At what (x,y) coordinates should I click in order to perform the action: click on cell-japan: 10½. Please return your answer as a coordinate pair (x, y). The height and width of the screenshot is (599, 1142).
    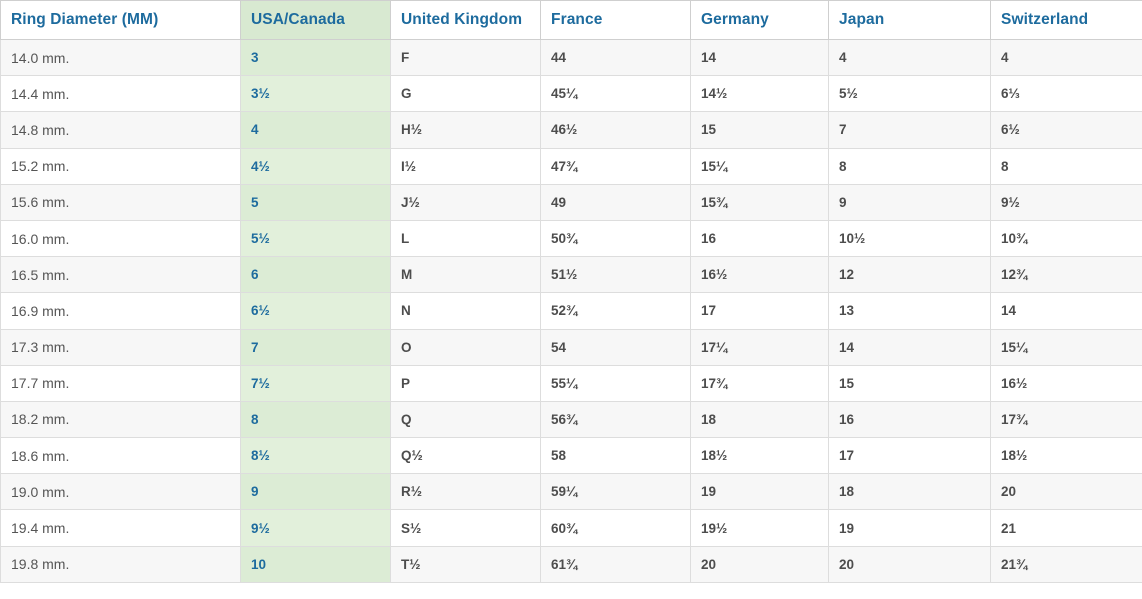
    Looking at the image, I should click on (909, 238).